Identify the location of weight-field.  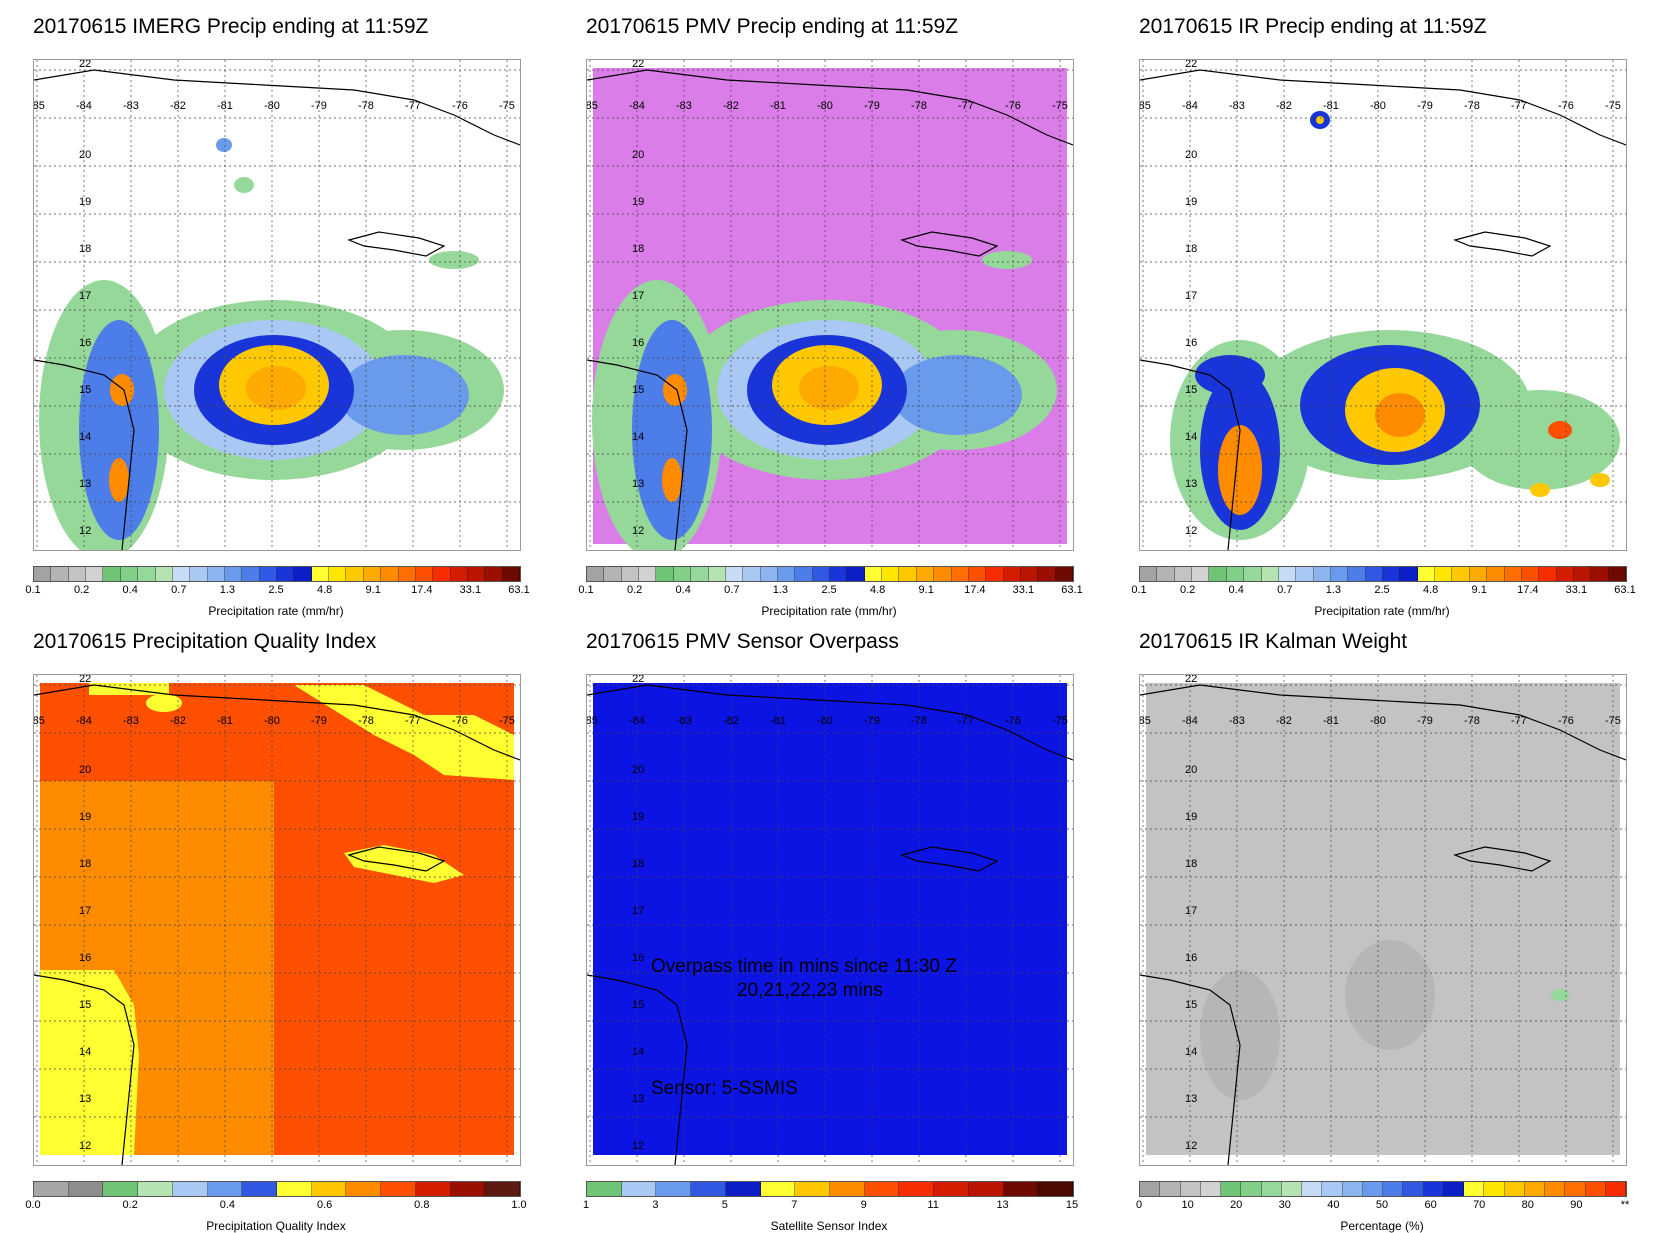
(1383, 919).